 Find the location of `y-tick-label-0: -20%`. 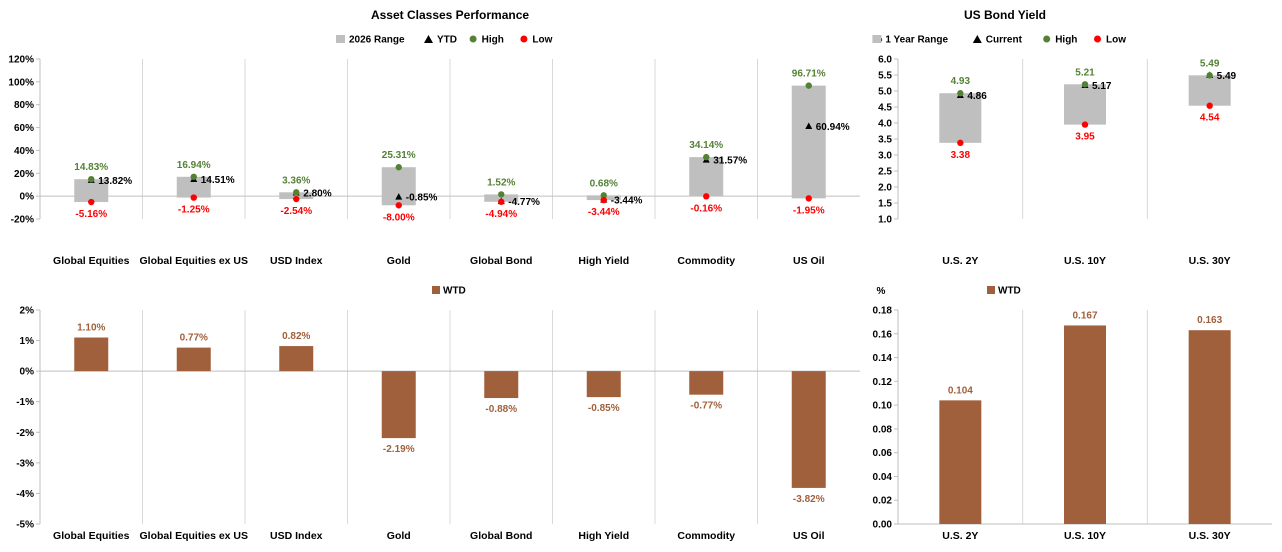

y-tick-label-0: -20% is located at coordinates (22, 220).